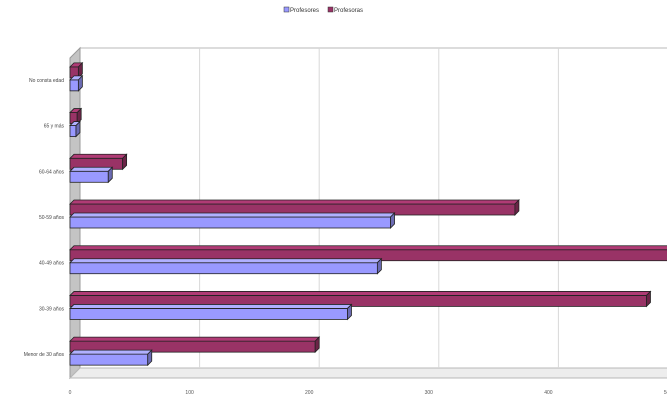 The image size is (667, 401). I want to click on category-label: 40-49 años, so click(52, 264).